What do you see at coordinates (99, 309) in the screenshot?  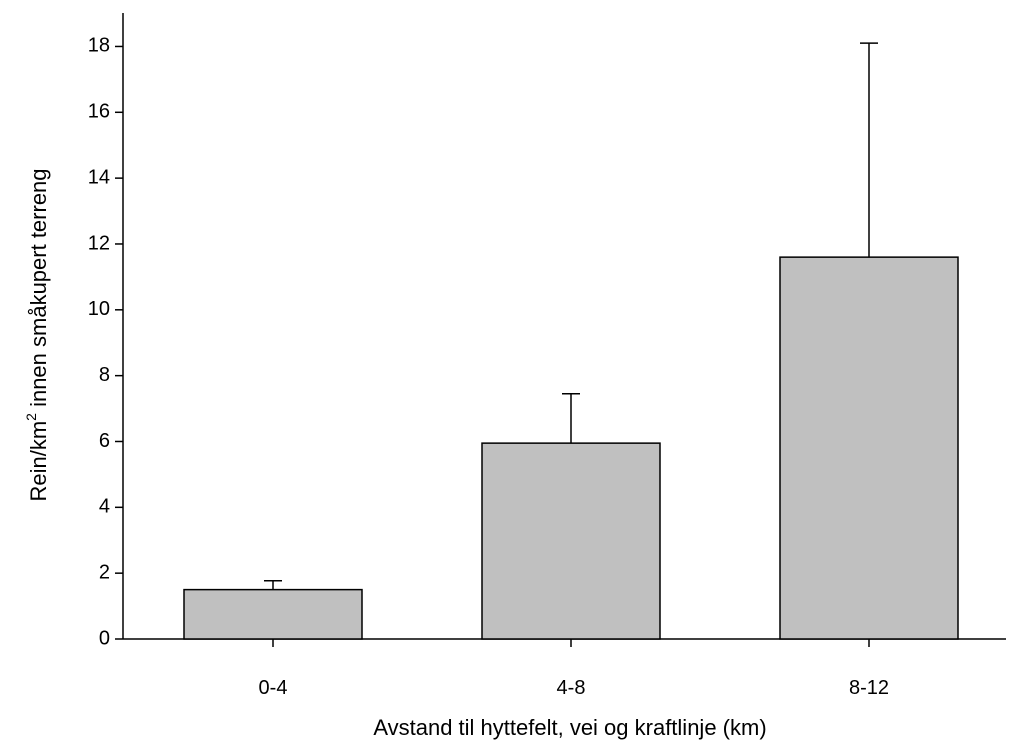 I see `y-tick-label: 10` at bounding box center [99, 309].